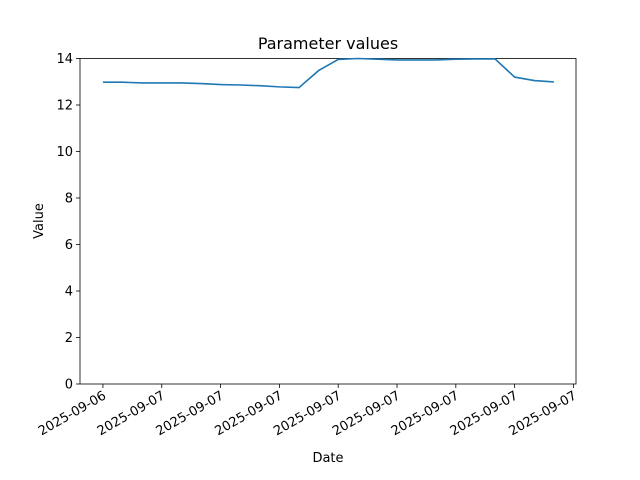 The height and width of the screenshot is (480, 640). Describe the element at coordinates (69, 199) in the screenshot. I see `y-tick-label: 8` at that location.